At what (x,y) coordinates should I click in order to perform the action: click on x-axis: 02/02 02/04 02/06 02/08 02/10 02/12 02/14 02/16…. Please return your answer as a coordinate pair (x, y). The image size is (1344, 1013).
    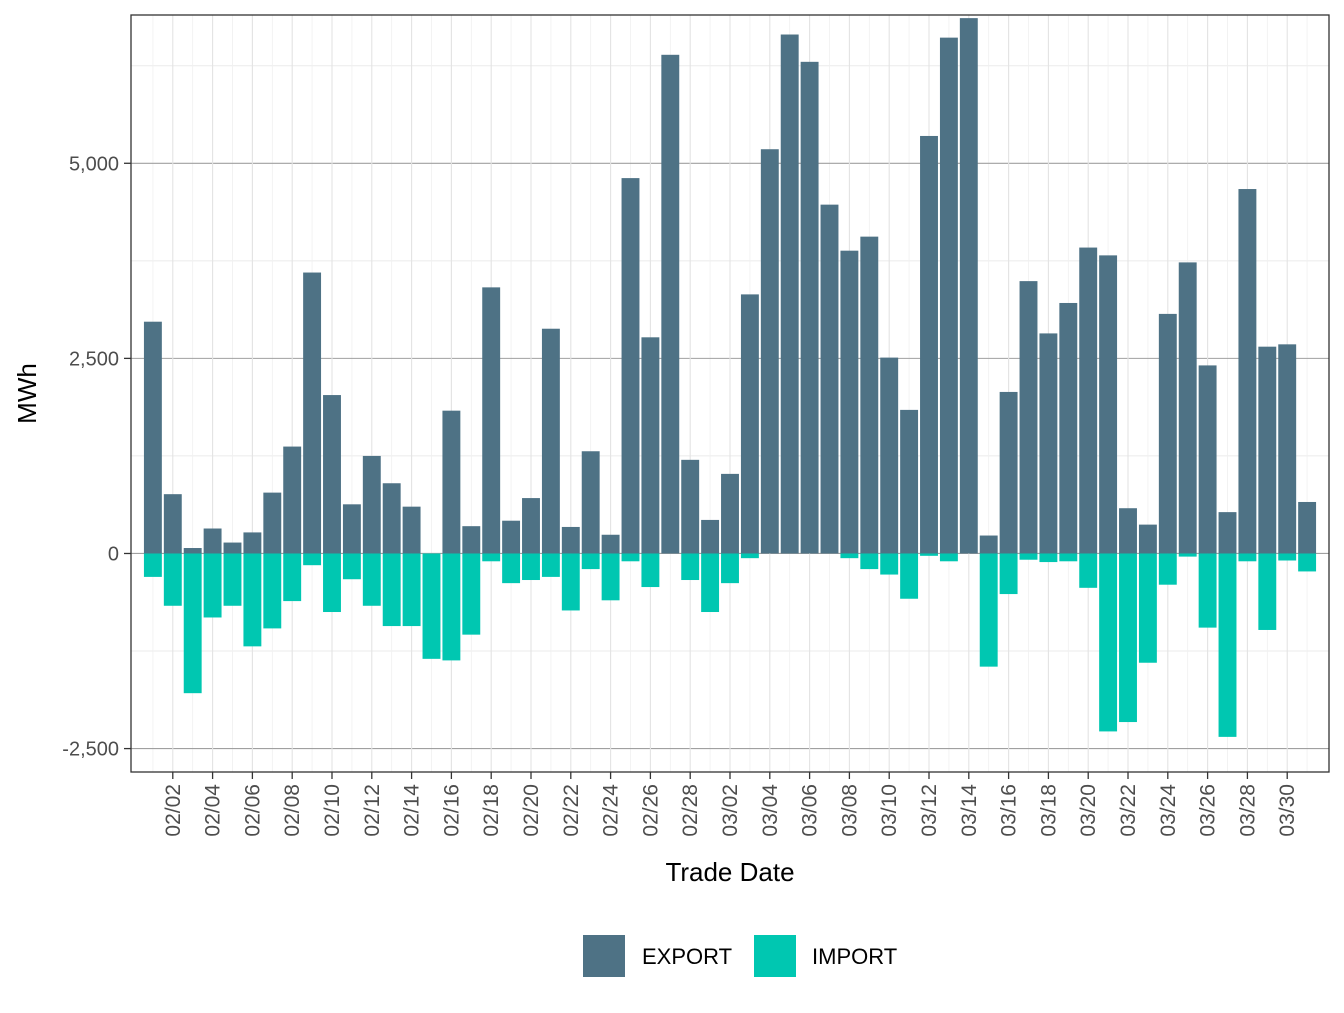
    Looking at the image, I should click on (730, 804).